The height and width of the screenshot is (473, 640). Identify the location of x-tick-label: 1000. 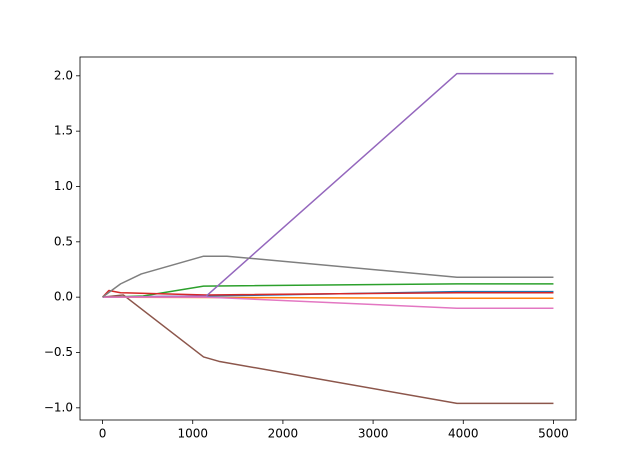
(192, 434).